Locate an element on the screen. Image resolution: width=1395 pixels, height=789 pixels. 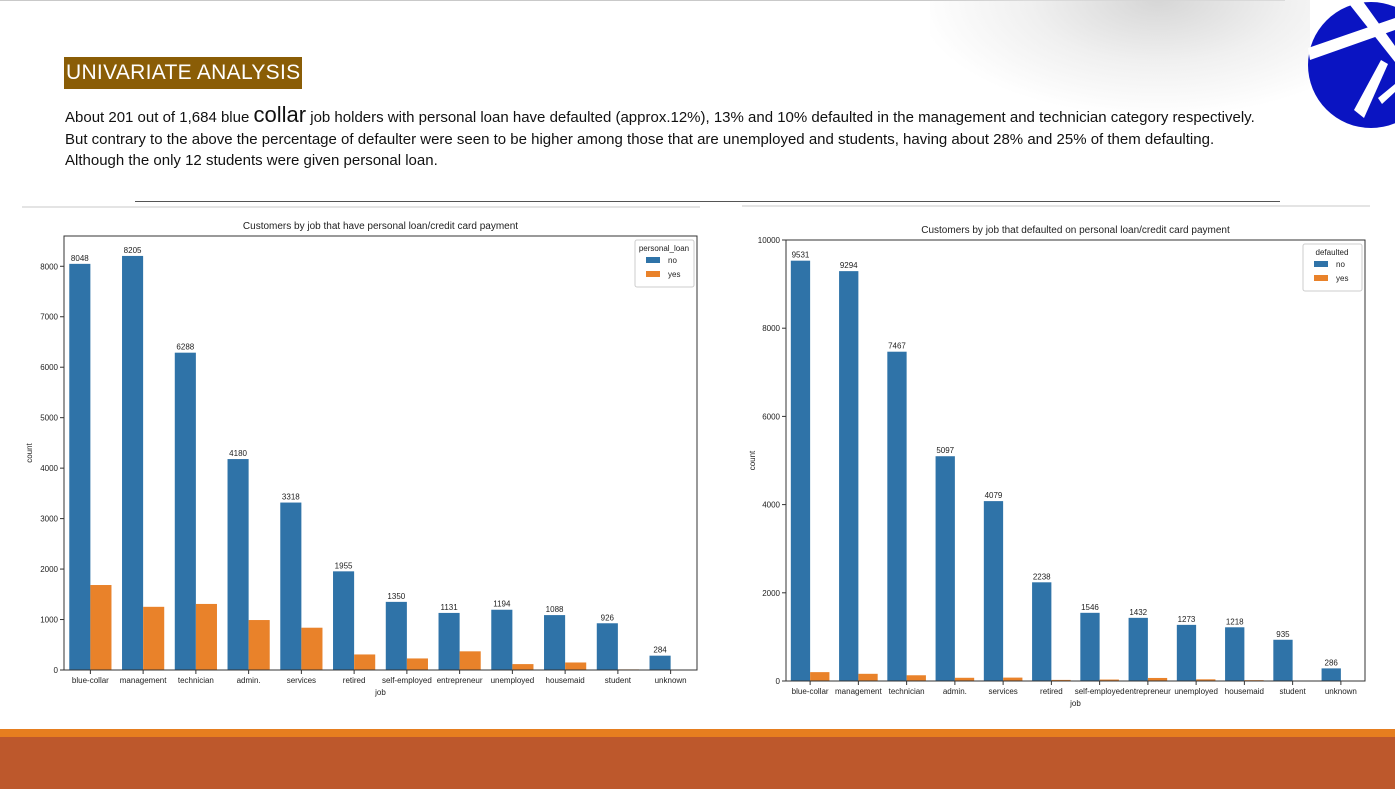
x-tick-label: unemployed is located at coordinates (513, 680).